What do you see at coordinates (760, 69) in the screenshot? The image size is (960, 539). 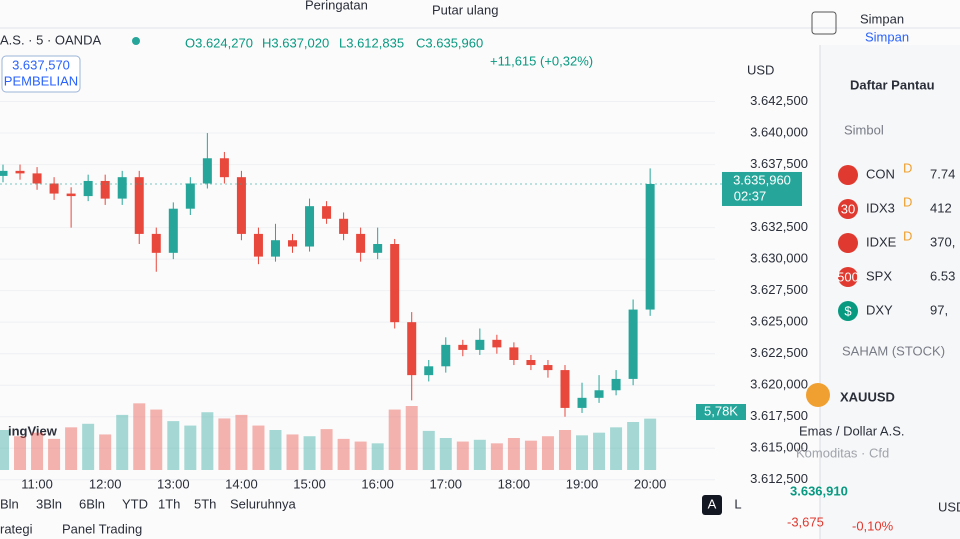 I see `axis-unit: USD` at bounding box center [760, 69].